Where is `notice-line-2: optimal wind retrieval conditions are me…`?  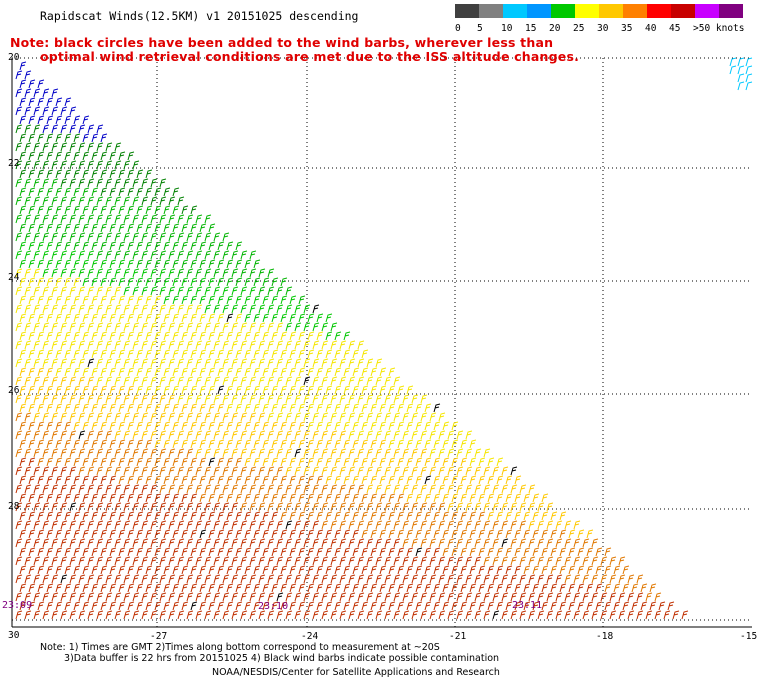 notice-line-2: optimal wind retrieval conditions are me… is located at coordinates (310, 56).